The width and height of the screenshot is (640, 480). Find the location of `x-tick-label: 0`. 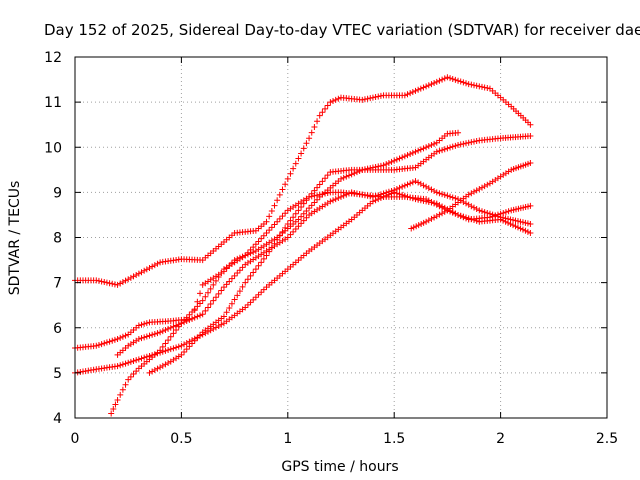

x-tick-label: 0 is located at coordinates (75, 439).